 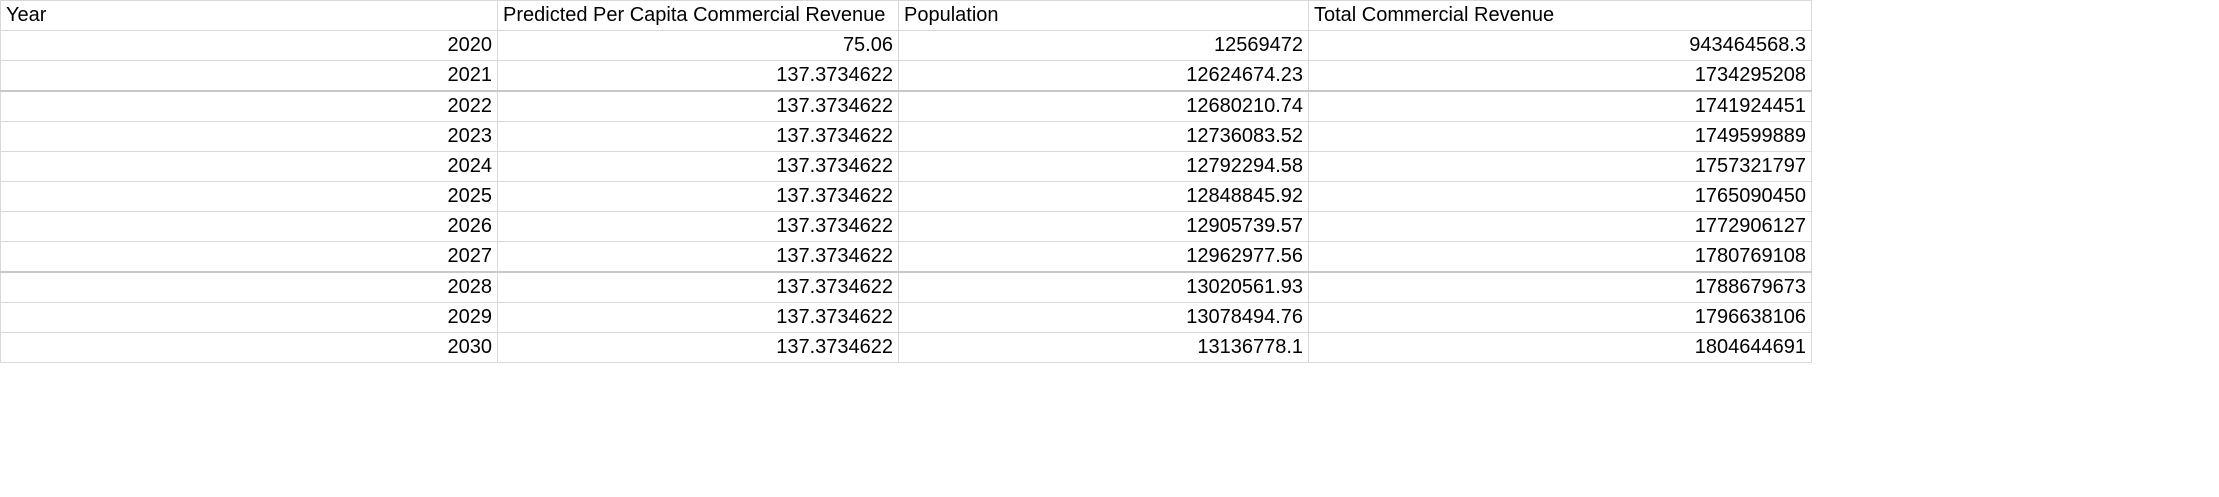 What do you see at coordinates (249, 317) in the screenshot?
I see `cell-year: 2029` at bounding box center [249, 317].